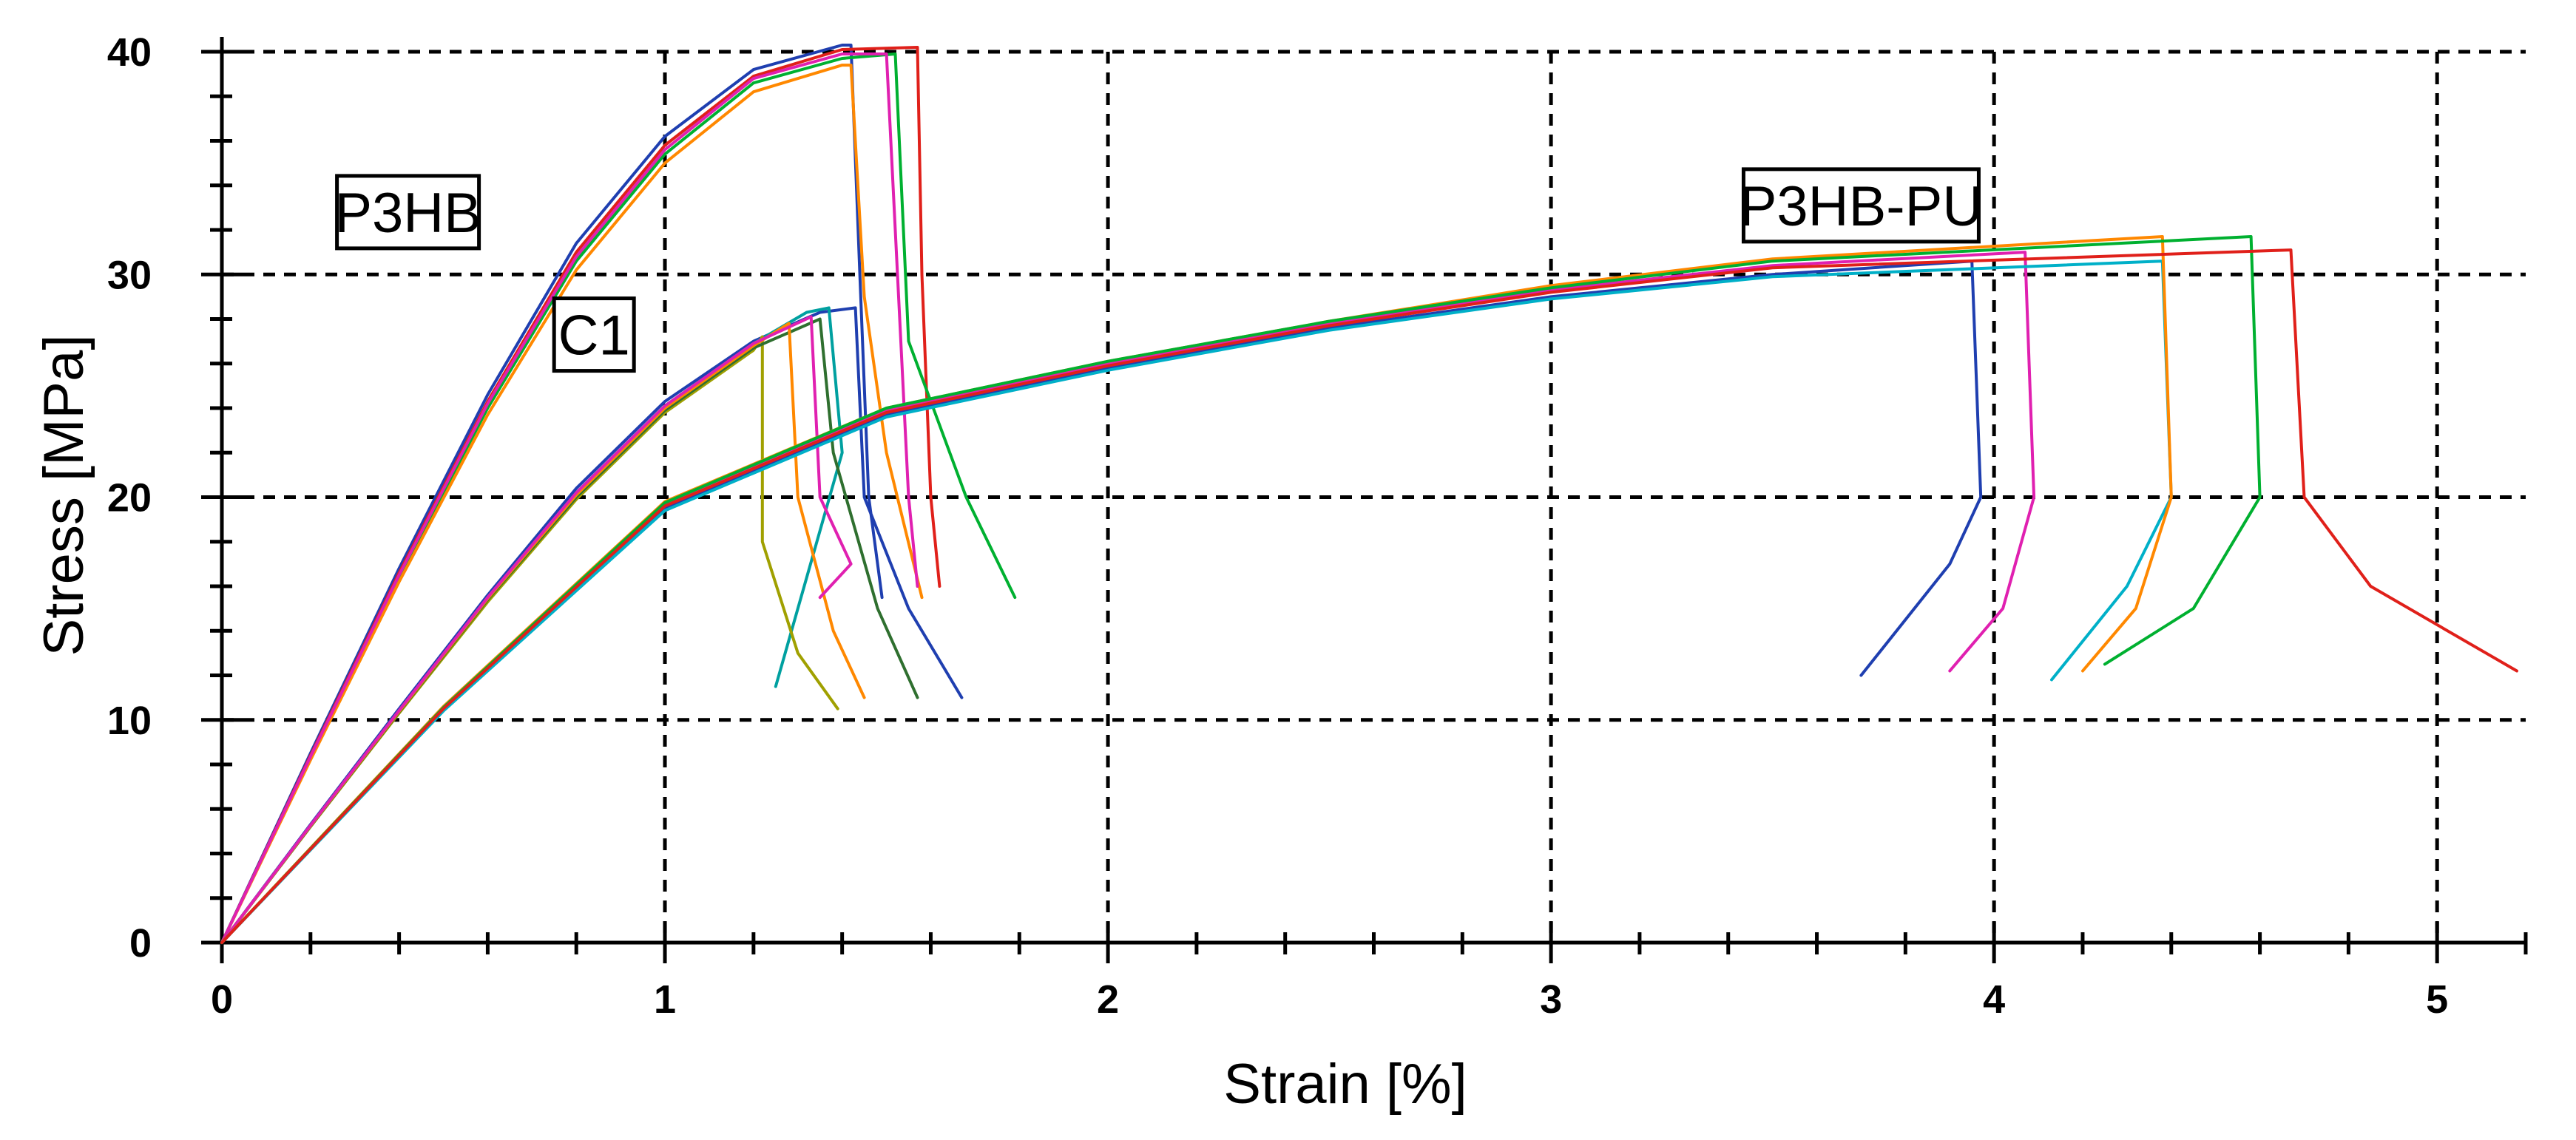  I want to click on annotation-label: C1, so click(594, 336).